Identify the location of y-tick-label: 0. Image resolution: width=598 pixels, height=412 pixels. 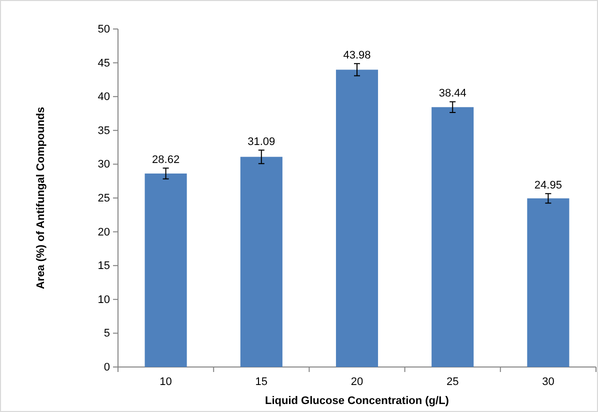
(107, 368).